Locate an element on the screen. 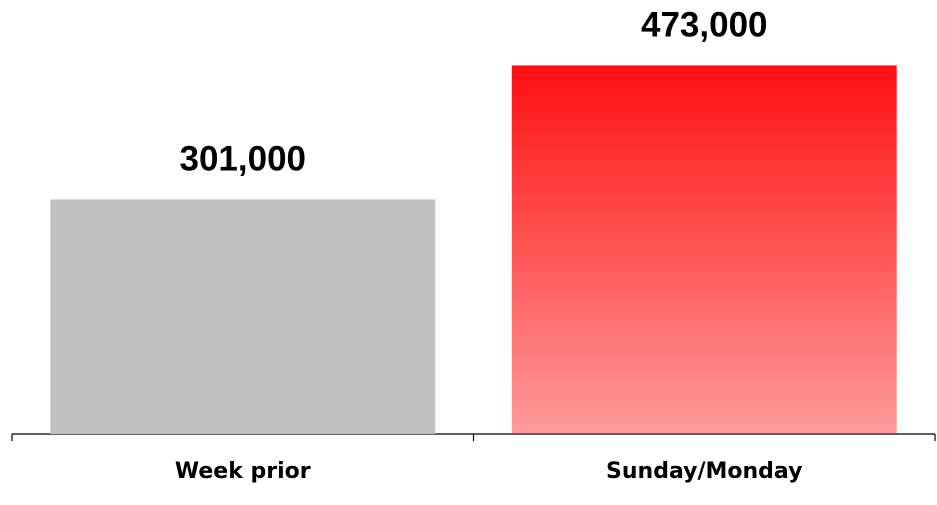 This screenshot has width=937, height=505. value-label: 301,000 is located at coordinates (242, 159).